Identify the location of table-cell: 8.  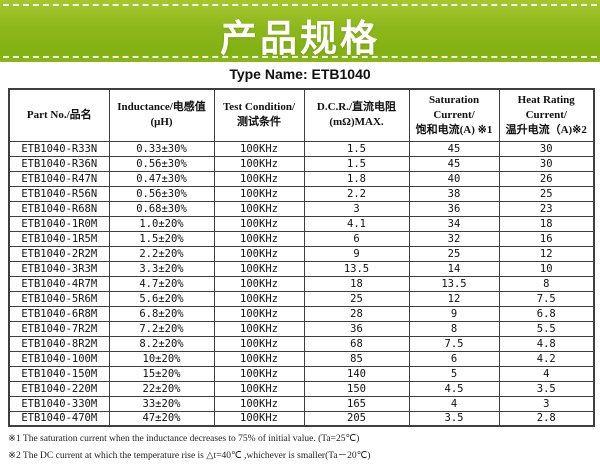
(546, 283).